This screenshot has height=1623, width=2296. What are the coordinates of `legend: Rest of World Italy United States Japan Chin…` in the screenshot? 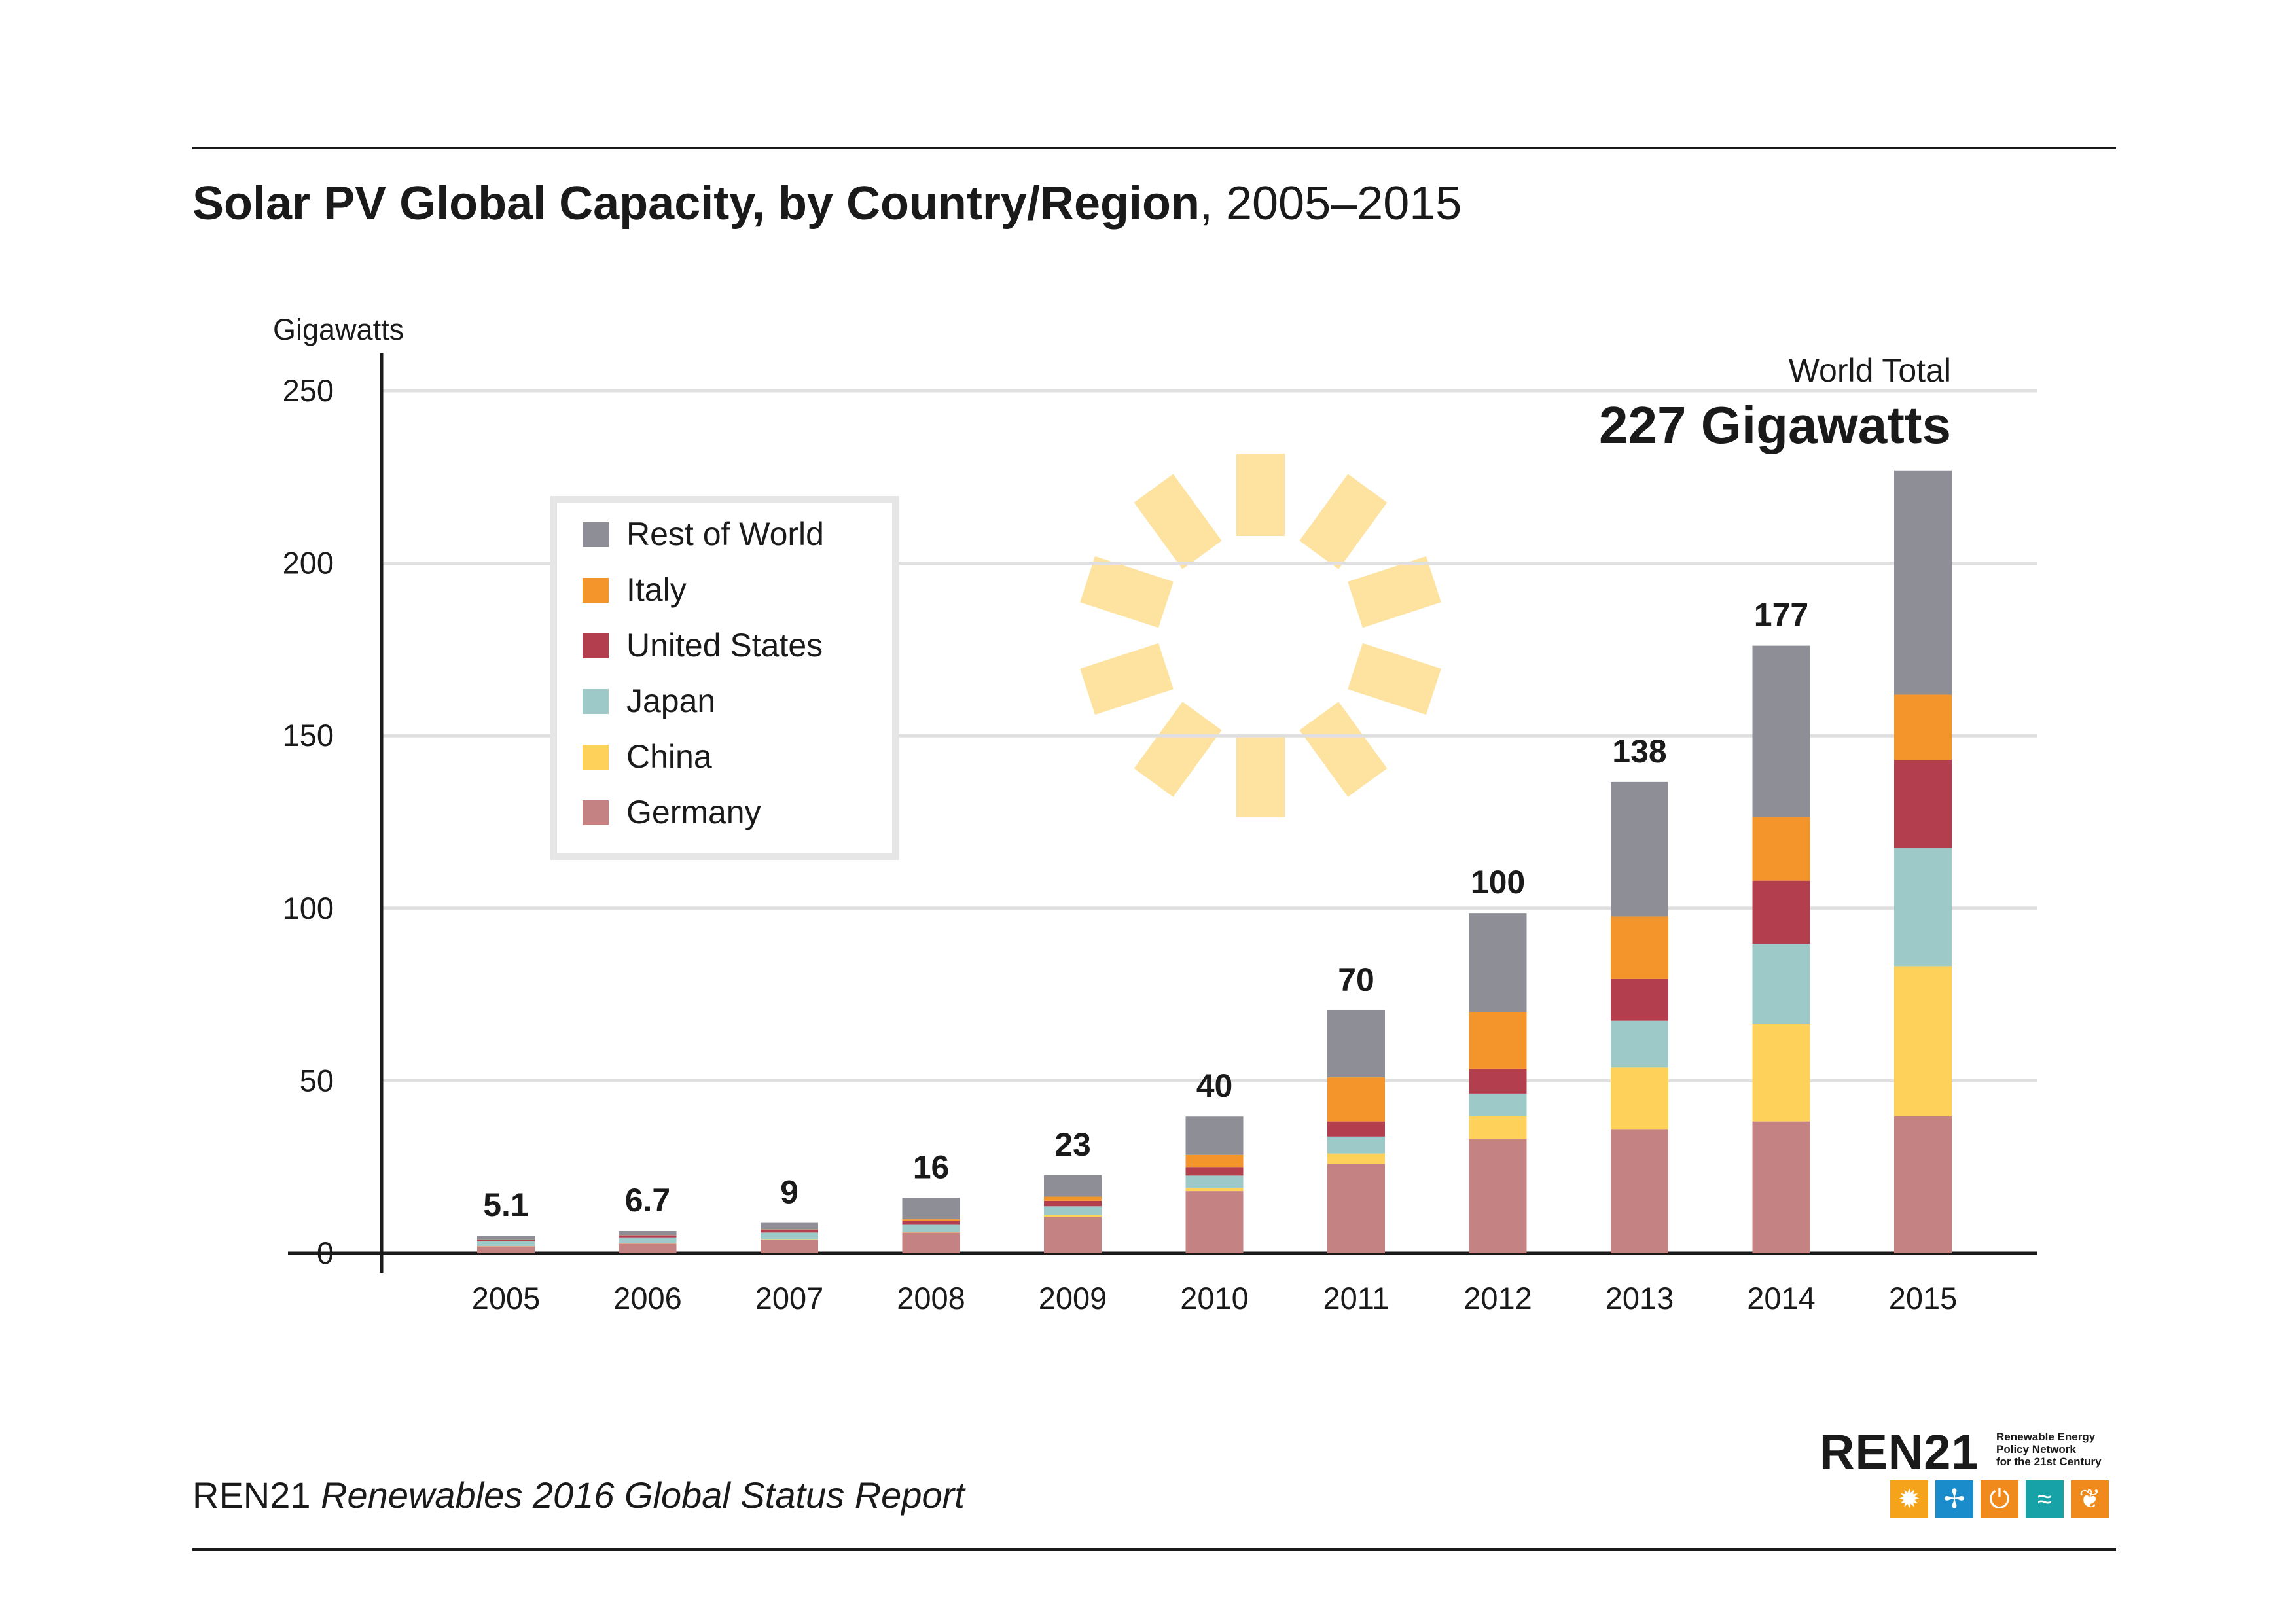 It's located at (724, 678).